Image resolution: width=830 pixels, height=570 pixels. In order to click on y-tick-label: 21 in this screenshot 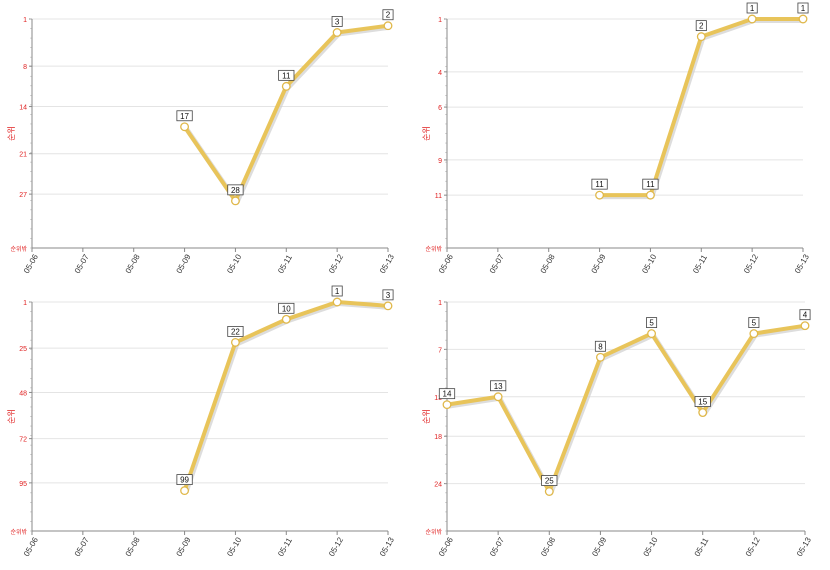, I will do `click(23, 155)`.